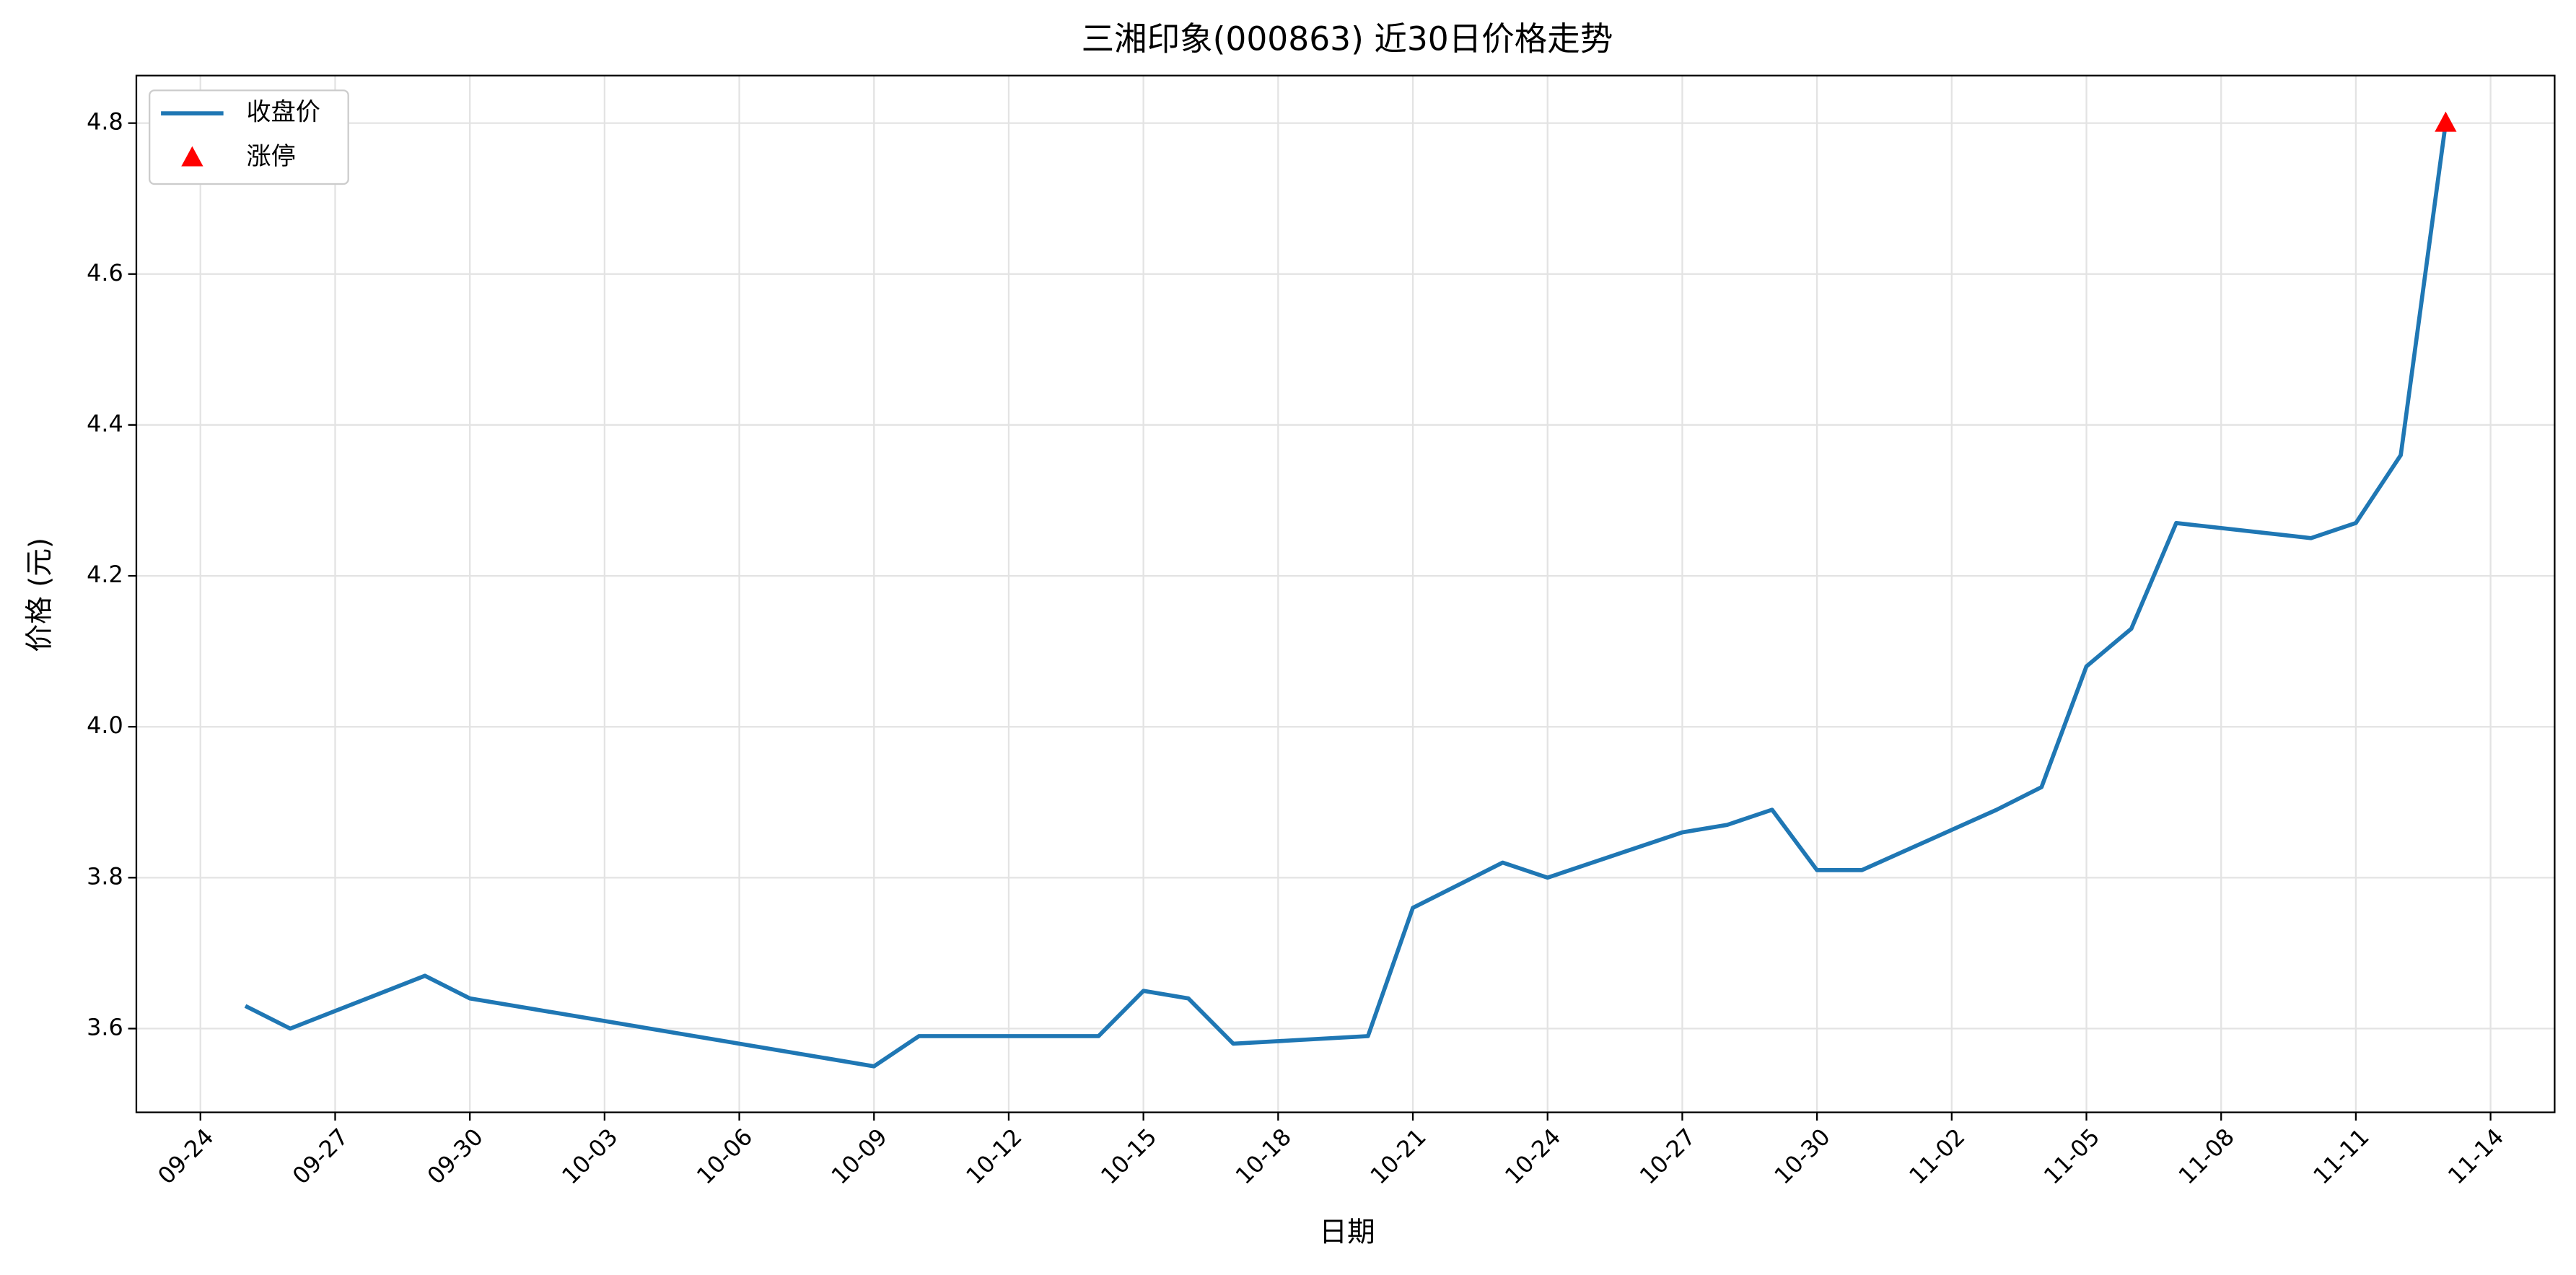  Describe the element at coordinates (1347, 1233) in the screenshot. I see `x-axis-label: 日期` at that location.